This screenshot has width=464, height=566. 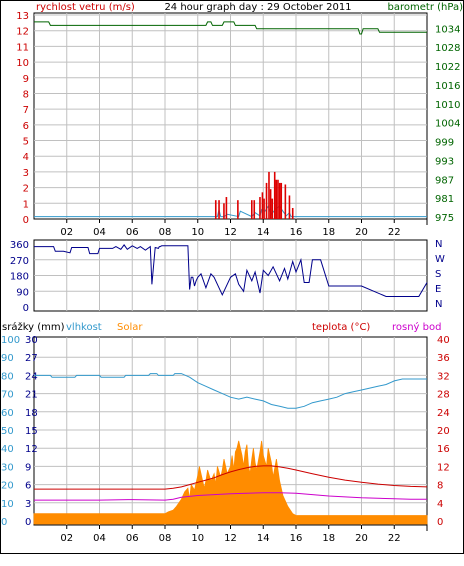 What do you see at coordinates (443, 449) in the screenshot?
I see `temperature-axis-label: 16` at bounding box center [443, 449].